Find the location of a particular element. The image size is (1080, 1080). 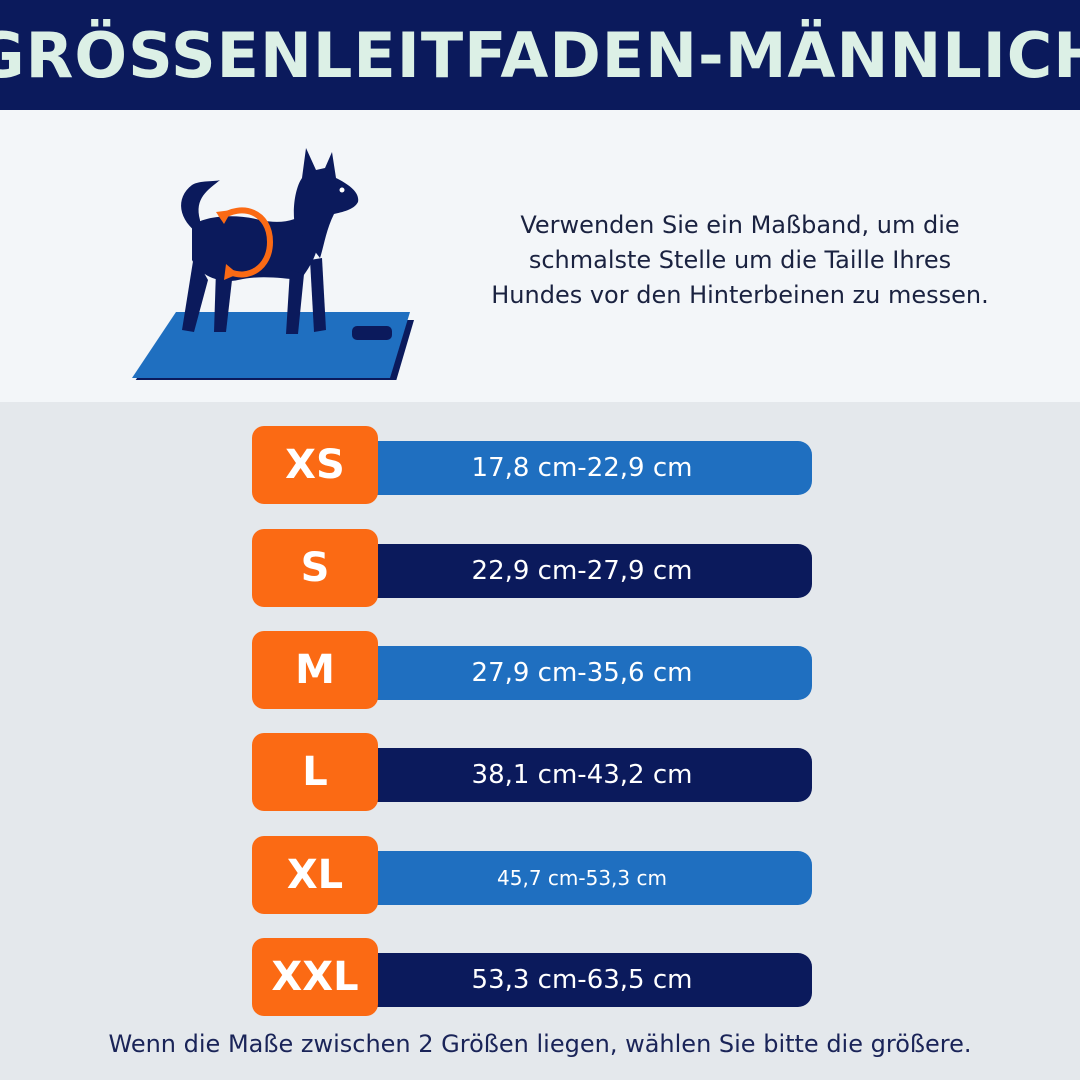

size-row-xxl: 53,3 cm-63,5 cm XXL is located at coordinates (532, 977).